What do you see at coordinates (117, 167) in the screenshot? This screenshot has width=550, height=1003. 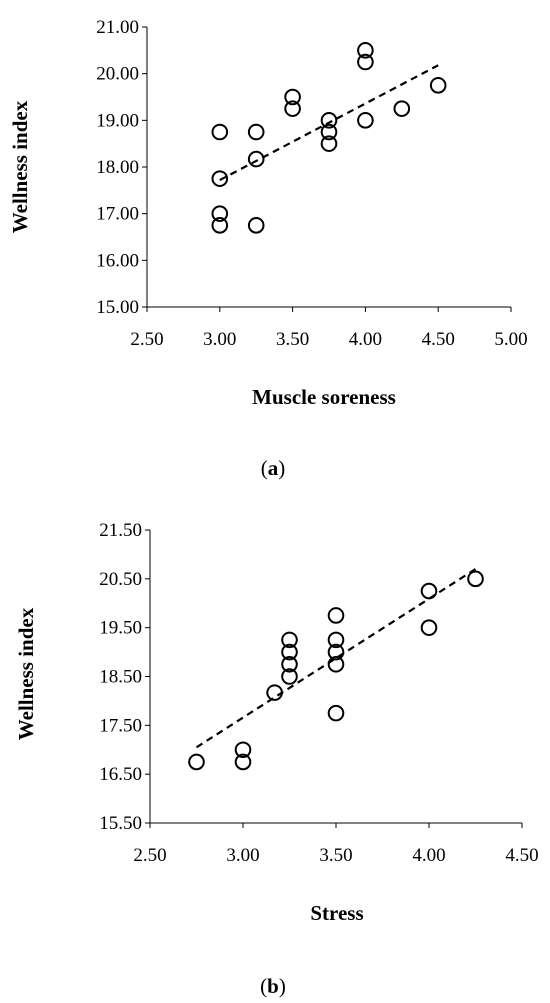 I see `chart-a-y-tick-label: 18.00` at bounding box center [117, 167].